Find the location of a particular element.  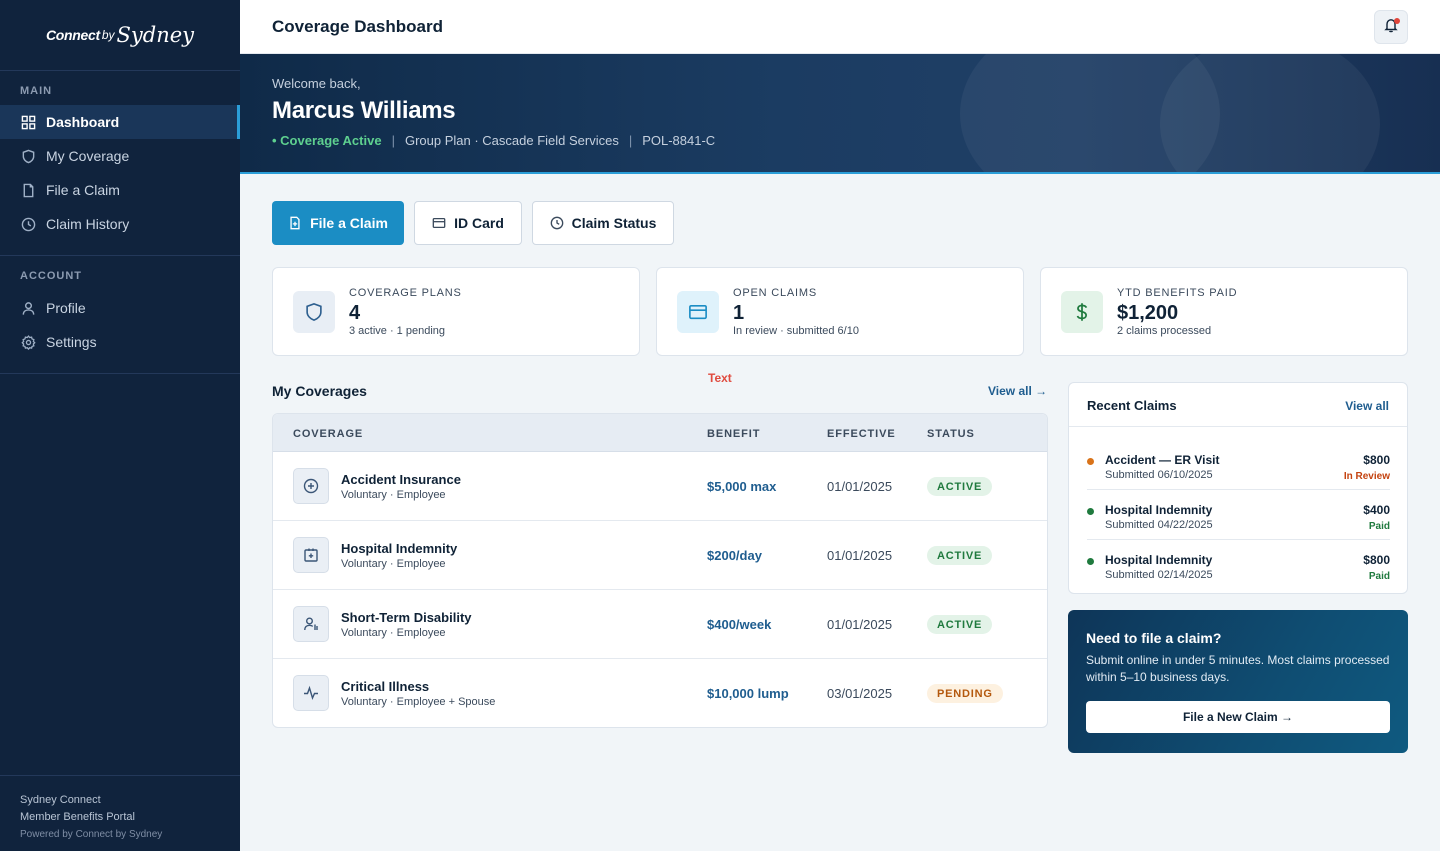

notification-dot is located at coordinates (1397, 21).